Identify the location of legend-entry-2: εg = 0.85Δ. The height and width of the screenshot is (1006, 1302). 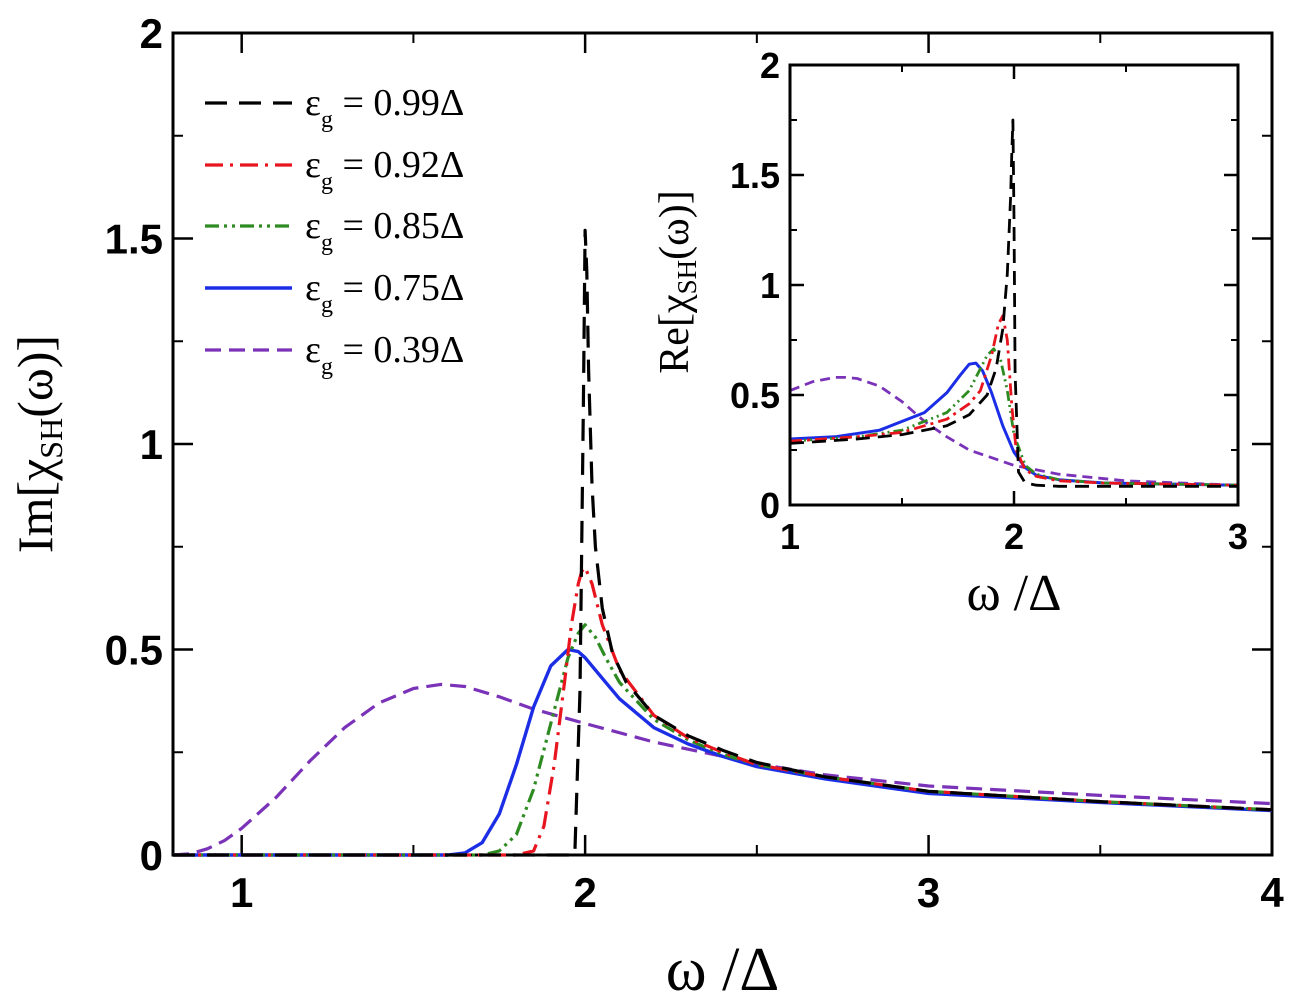
(384, 230).